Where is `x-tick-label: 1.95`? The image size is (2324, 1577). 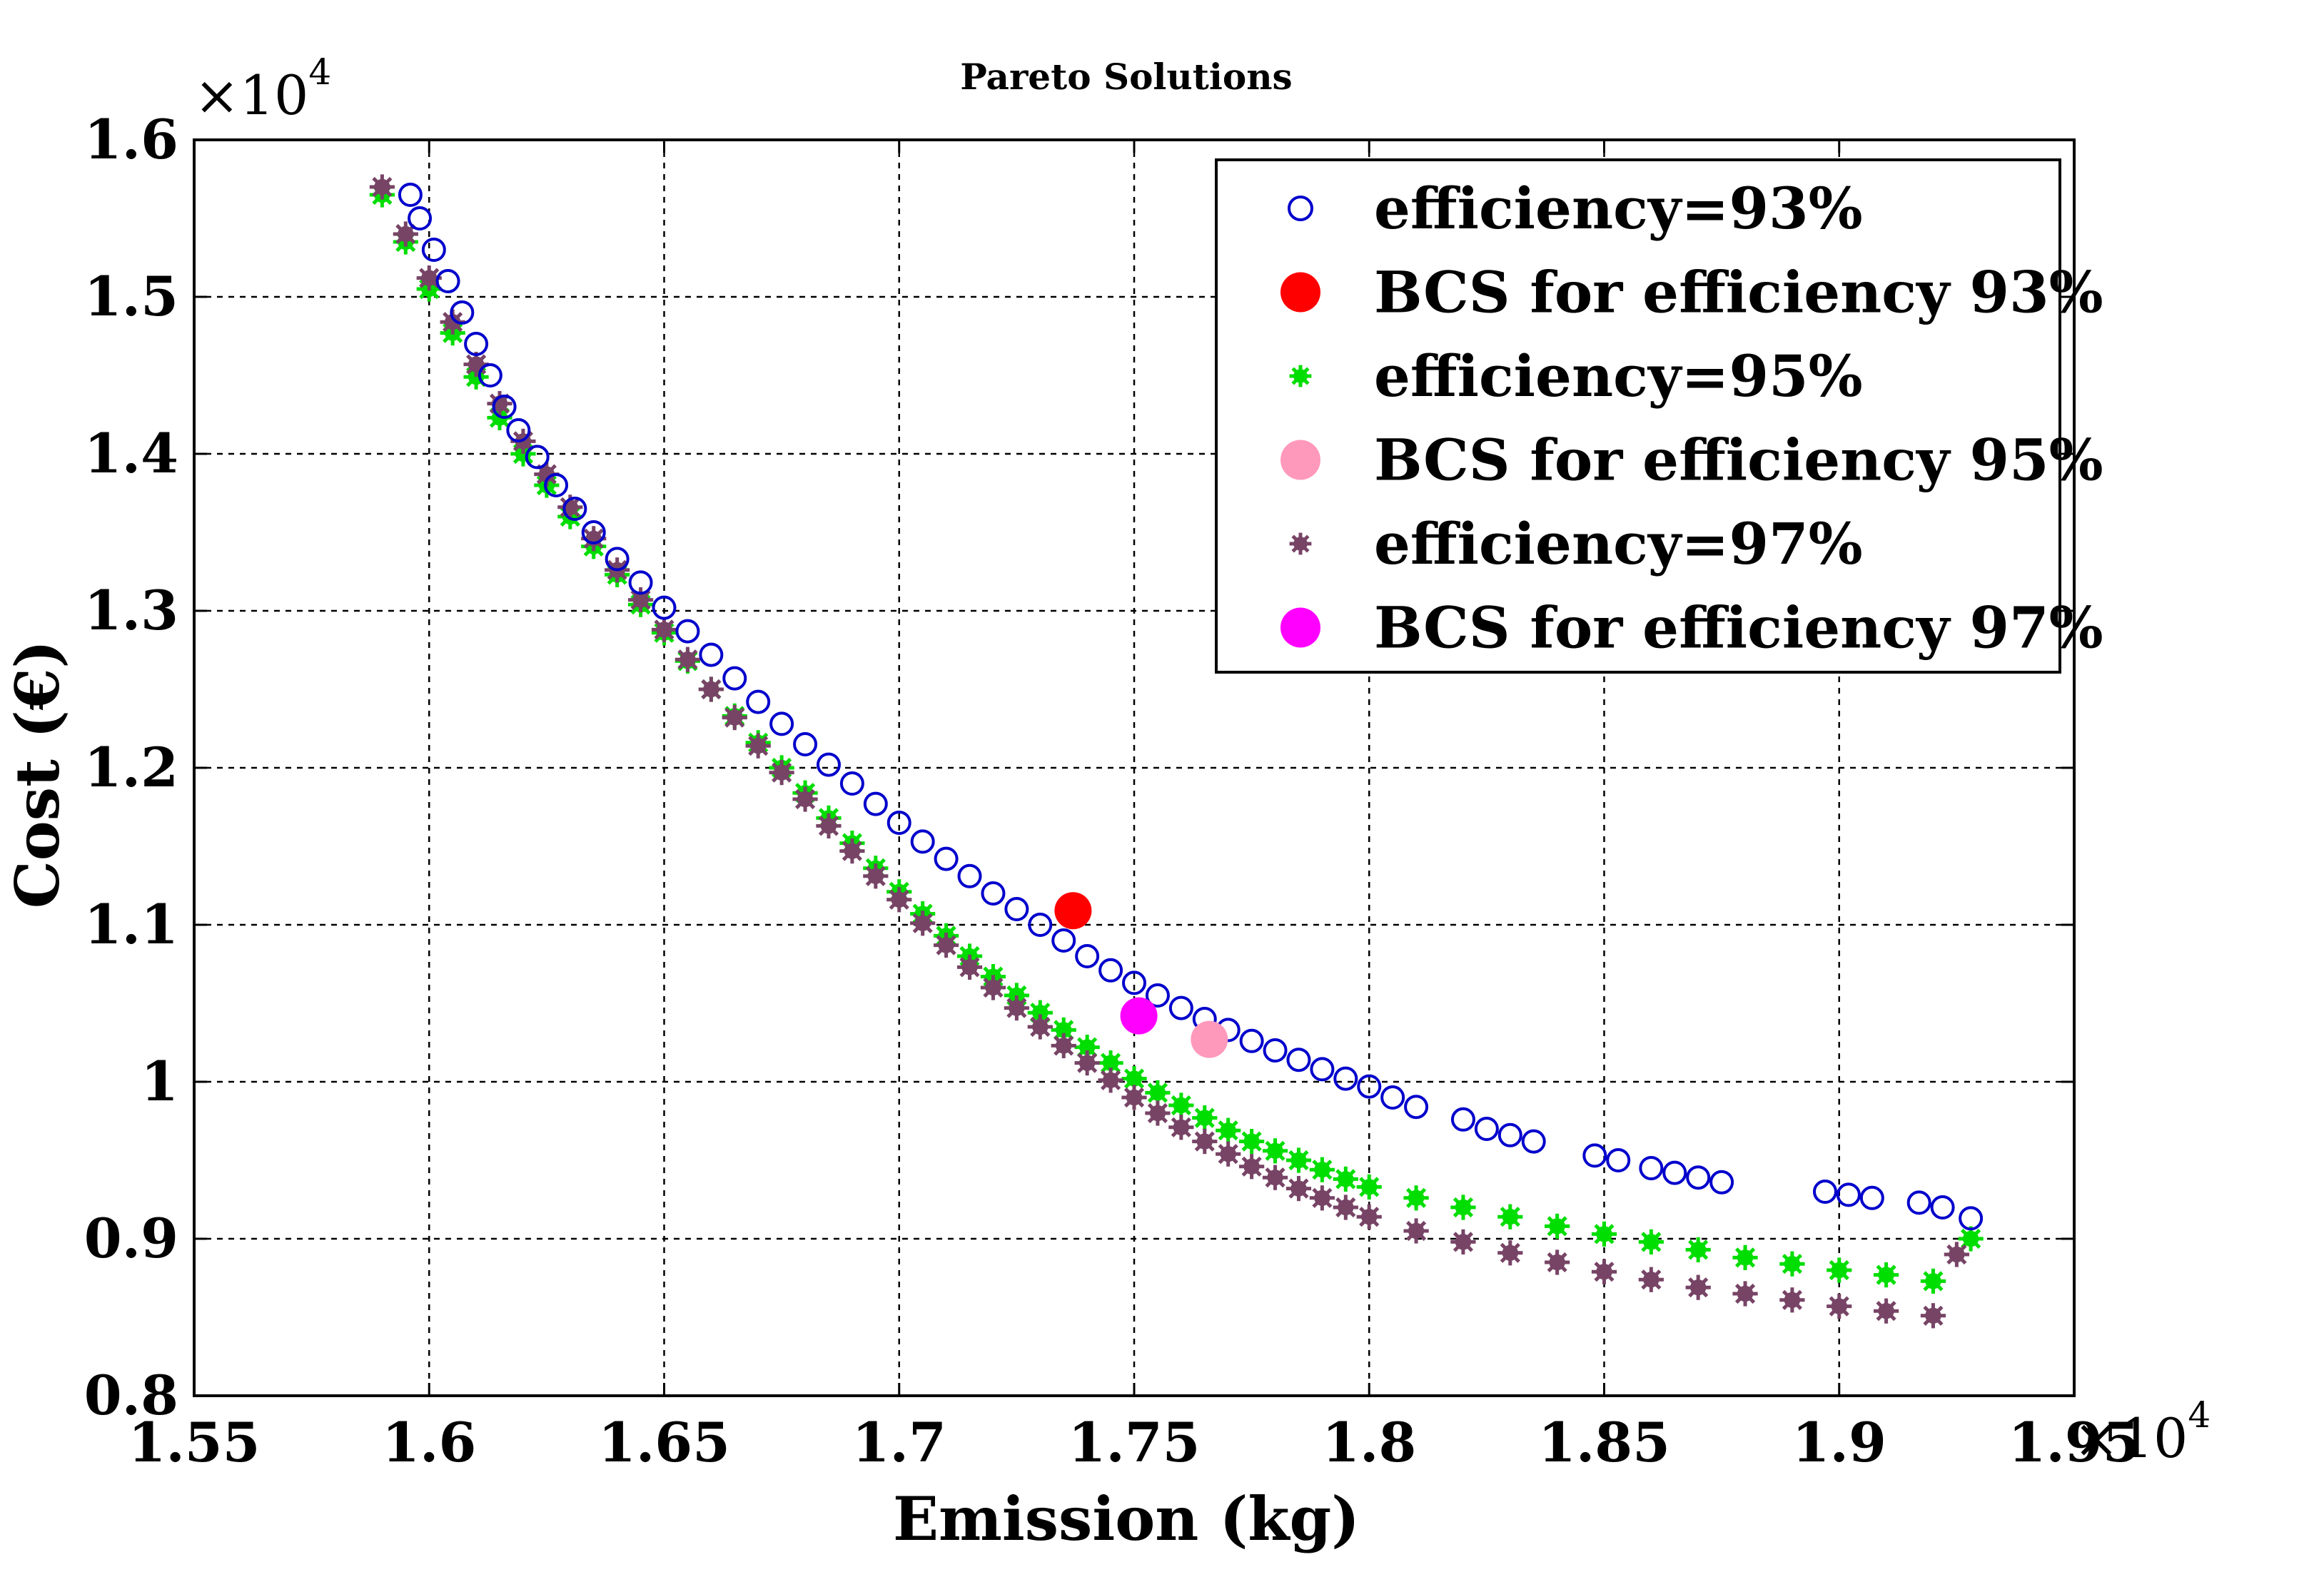
x-tick-label: 1.95 is located at coordinates (2074, 1442).